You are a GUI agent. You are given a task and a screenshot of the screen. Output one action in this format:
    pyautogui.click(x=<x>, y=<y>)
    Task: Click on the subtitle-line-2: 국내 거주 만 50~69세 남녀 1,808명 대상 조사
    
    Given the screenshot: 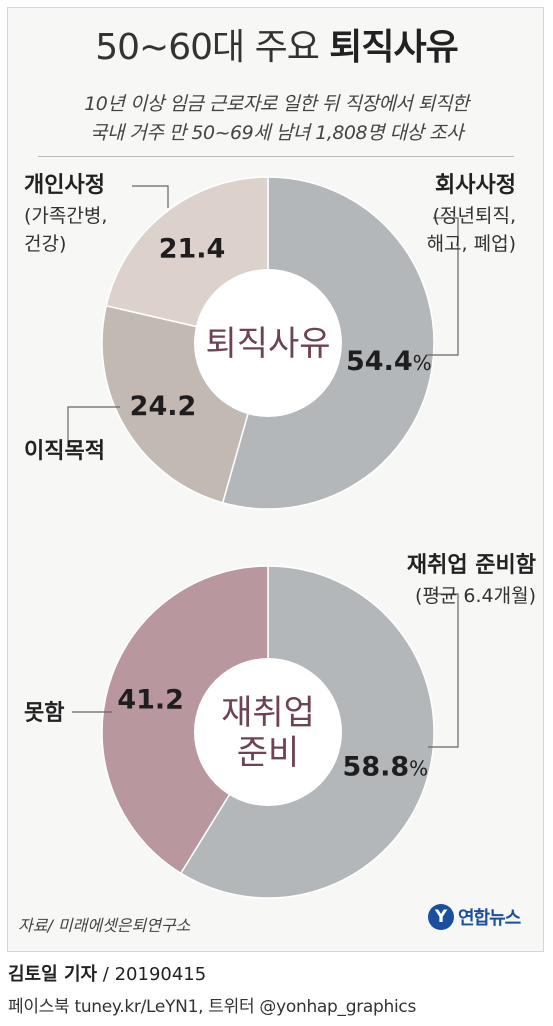 What is the action you would take?
    pyautogui.click(x=276, y=133)
    